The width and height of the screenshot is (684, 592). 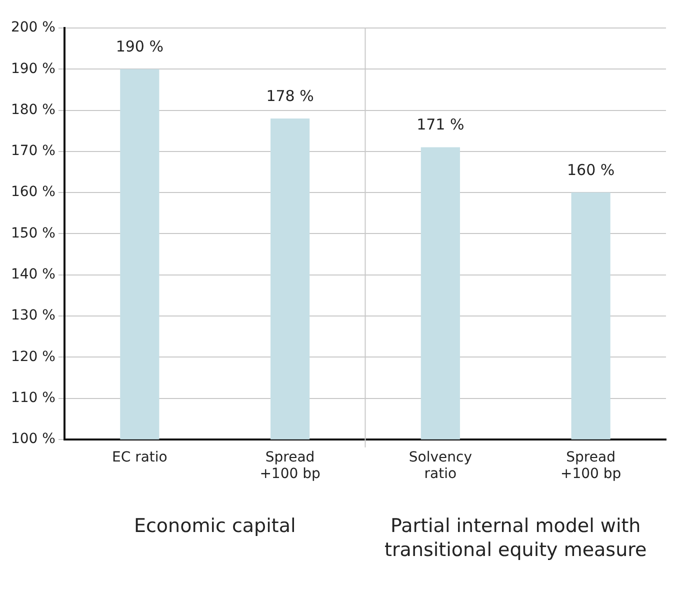 What do you see at coordinates (33, 356) in the screenshot?
I see `y-tick-label: 120 %` at bounding box center [33, 356].